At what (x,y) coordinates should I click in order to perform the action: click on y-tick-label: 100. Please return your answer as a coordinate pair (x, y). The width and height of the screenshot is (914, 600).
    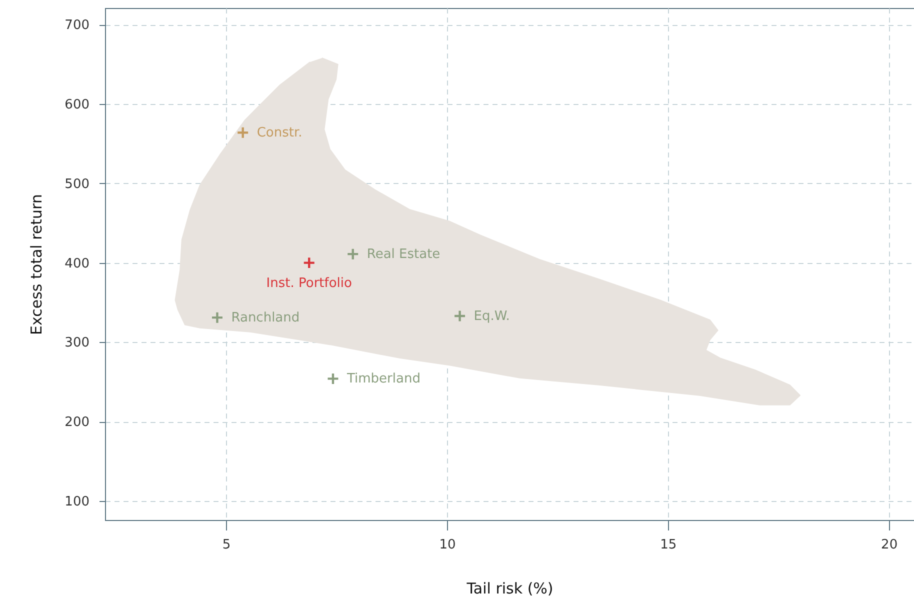
    Looking at the image, I should click on (77, 502).